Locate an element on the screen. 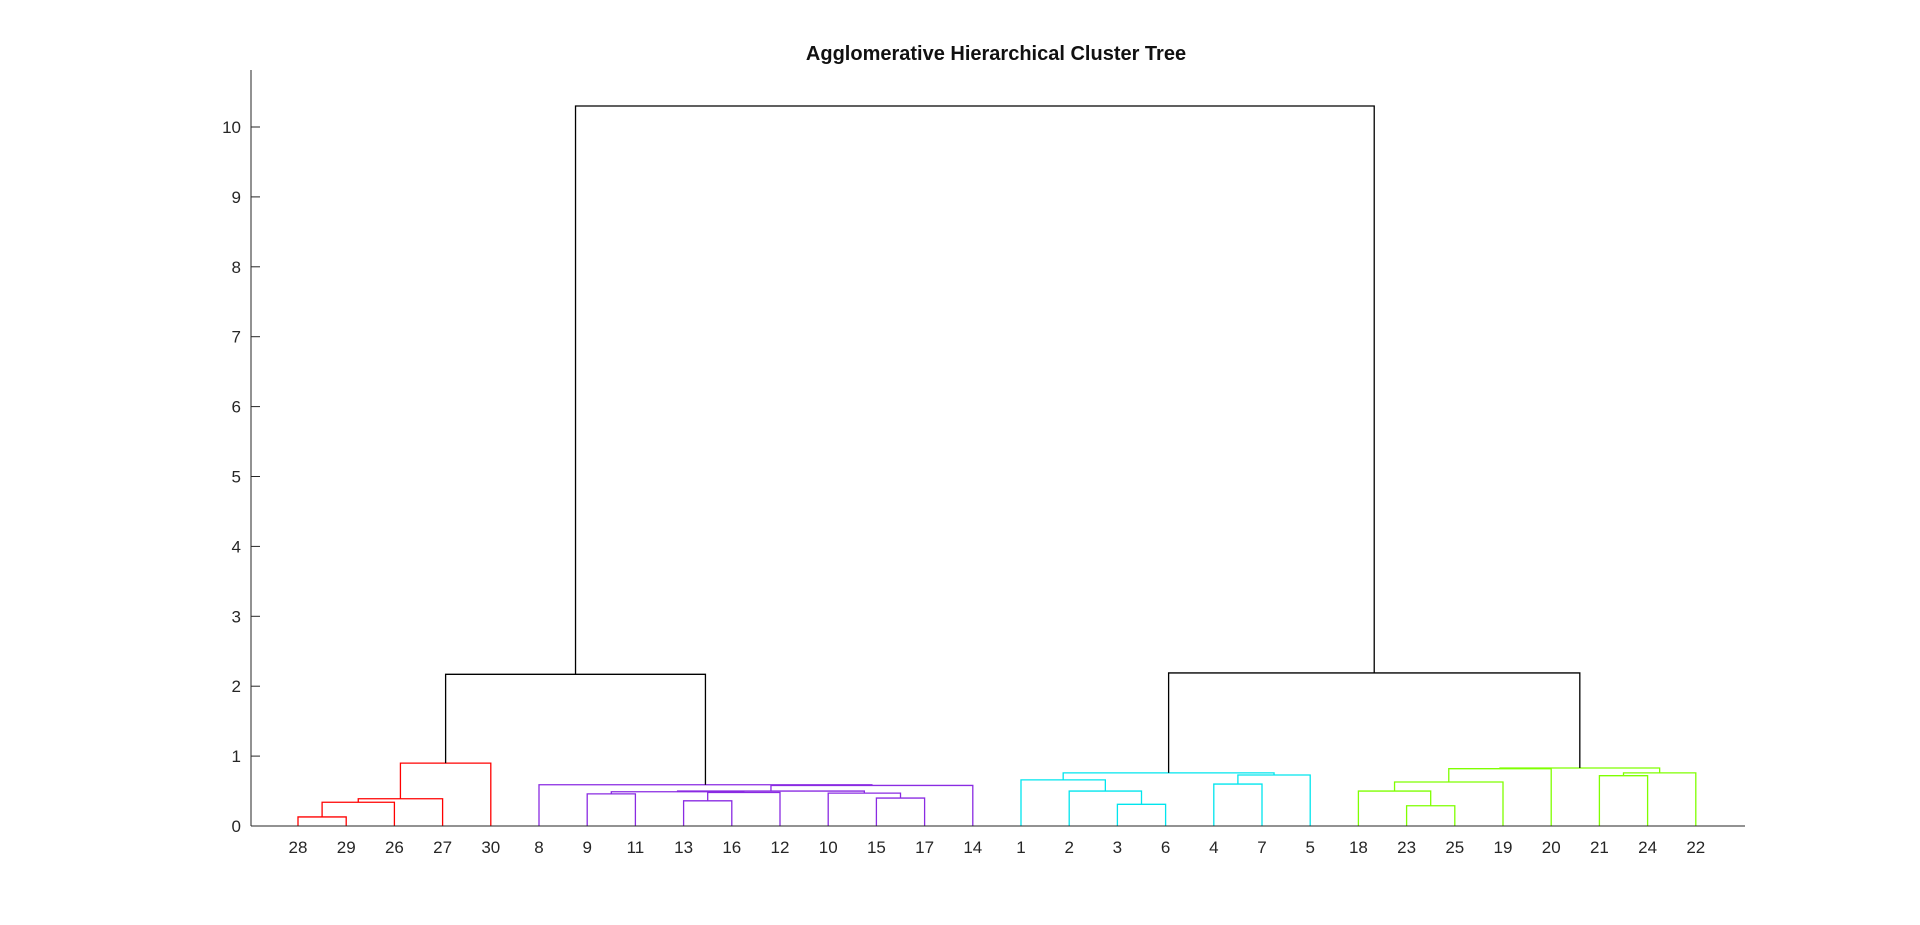 Image resolution: width=1920 pixels, height=925 pixels. chart-title: Agglomerative Hierarchical Cluster Tree is located at coordinates (996, 54).